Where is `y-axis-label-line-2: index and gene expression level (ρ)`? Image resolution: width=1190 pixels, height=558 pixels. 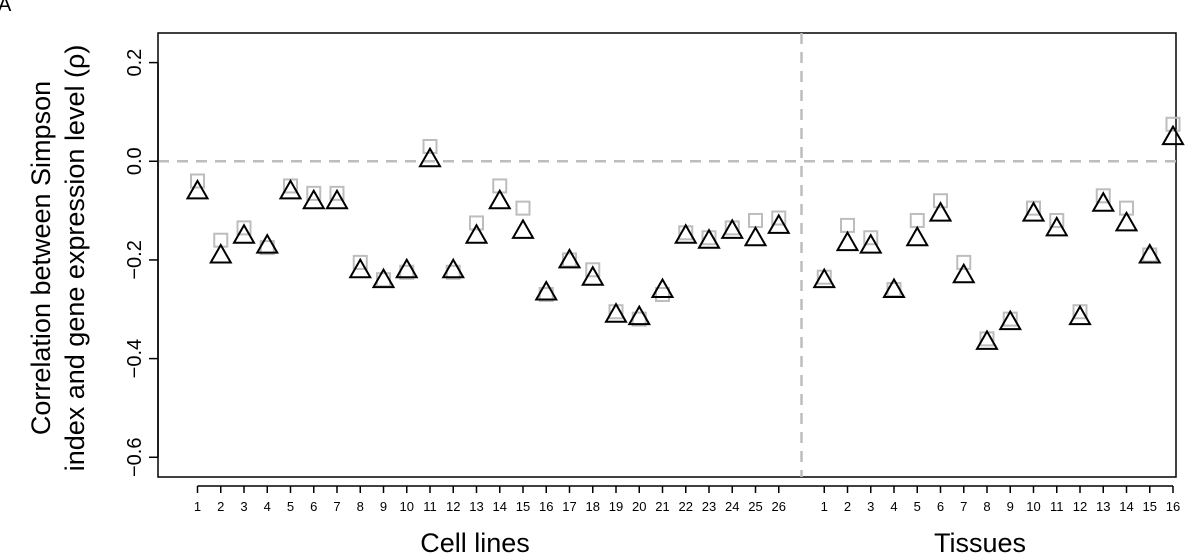
y-axis-label-line-2: index and gene expression level (ρ) is located at coordinates (75, 258).